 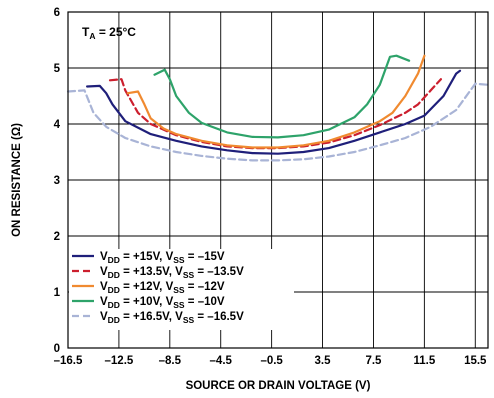 I want to click on legend-box, so click(x=181, y=289).